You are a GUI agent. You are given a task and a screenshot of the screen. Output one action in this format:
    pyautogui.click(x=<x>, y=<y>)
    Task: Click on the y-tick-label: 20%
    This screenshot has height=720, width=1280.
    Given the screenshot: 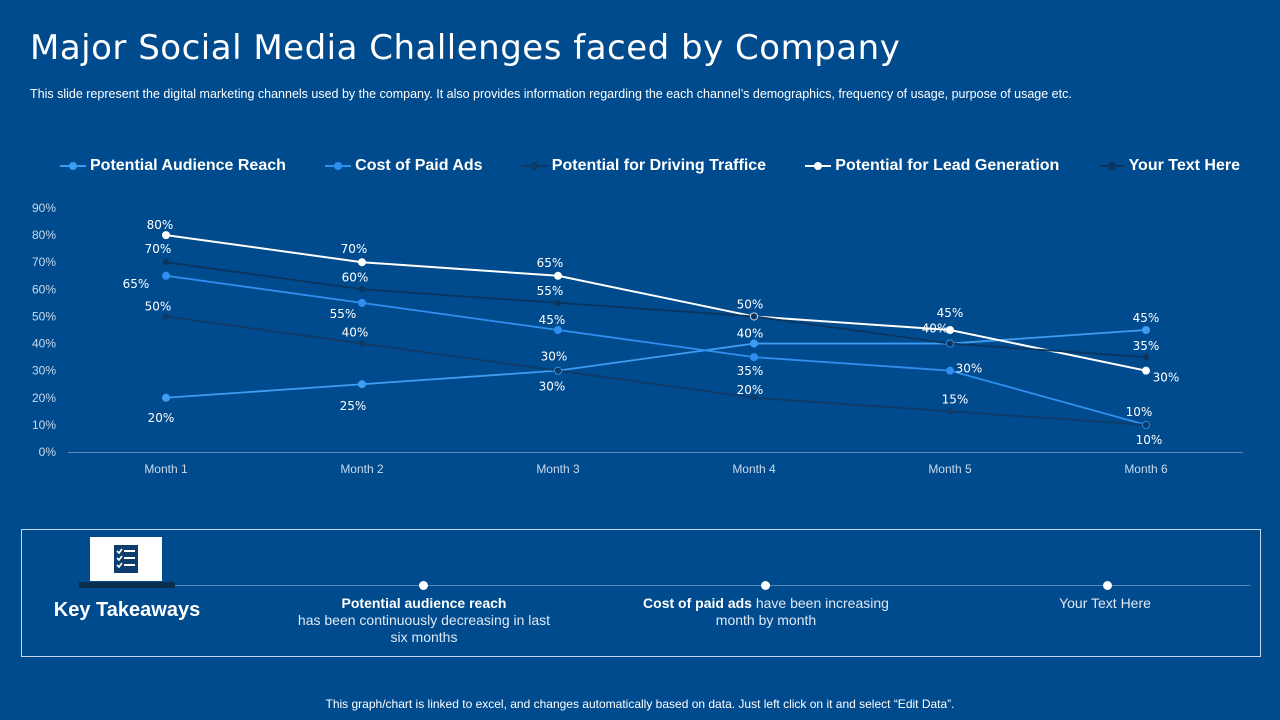 What is the action you would take?
    pyautogui.click(x=44, y=398)
    